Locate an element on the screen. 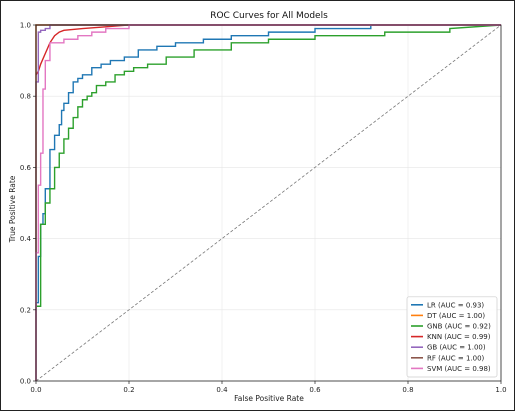 The width and height of the screenshot is (515, 412). x-tick-label: 0.4 is located at coordinates (222, 390).